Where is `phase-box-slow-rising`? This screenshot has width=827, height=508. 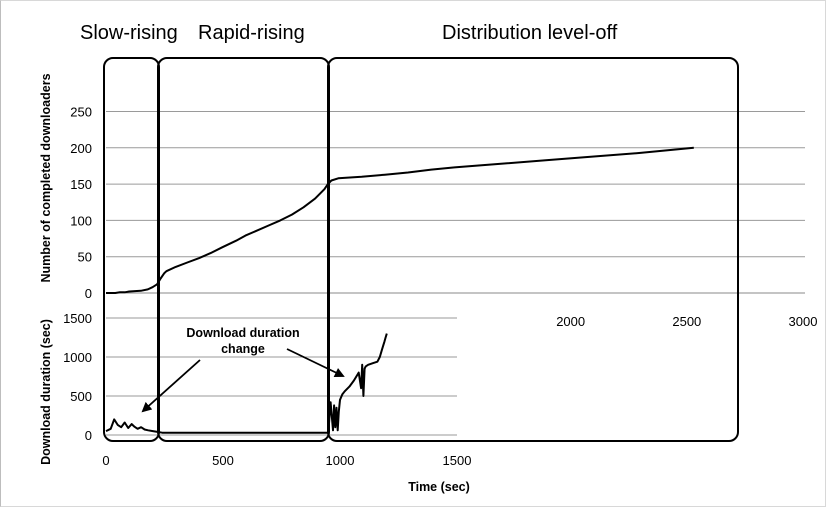 phase-box-slow-rising is located at coordinates (131, 249).